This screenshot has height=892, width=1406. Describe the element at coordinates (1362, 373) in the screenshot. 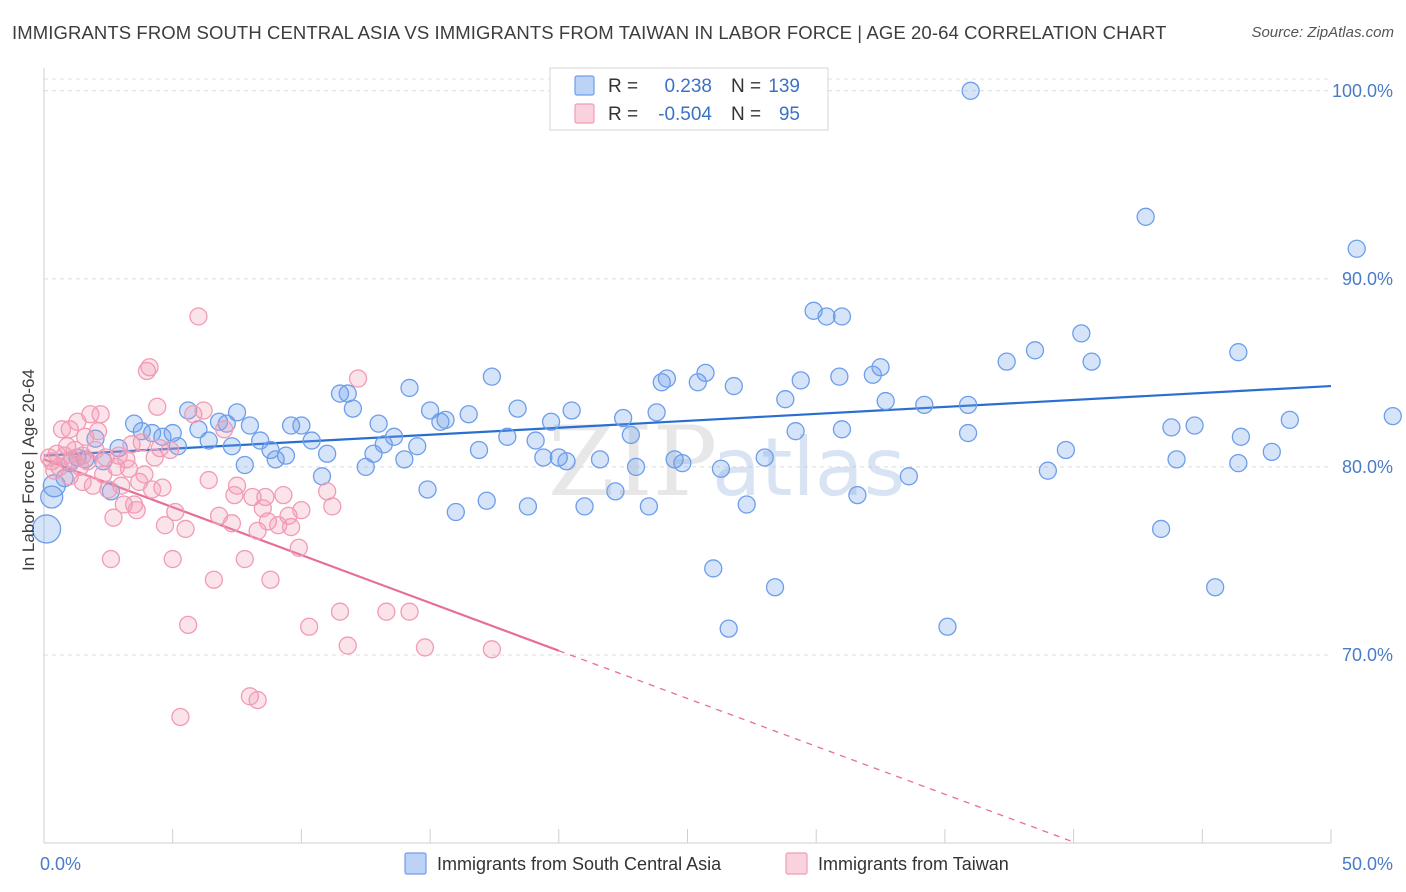

I see `y-tick-labels: 100.0% 90.0% 80.0% 70.0%` at that location.